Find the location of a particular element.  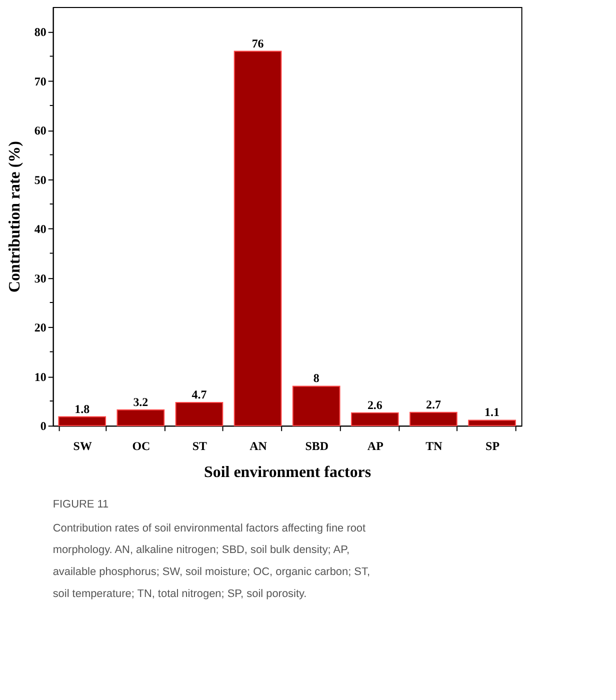

data-label: 76 is located at coordinates (258, 43).